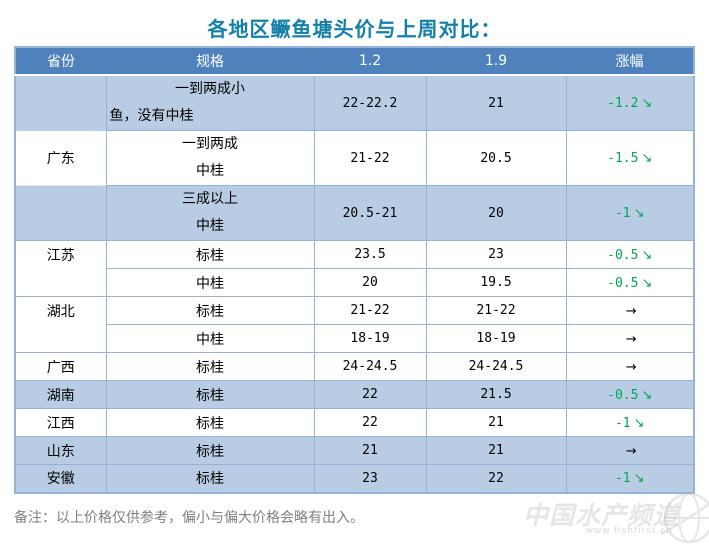  I want to click on watermark-url: www.fishfirst.cn, so click(629, 531).